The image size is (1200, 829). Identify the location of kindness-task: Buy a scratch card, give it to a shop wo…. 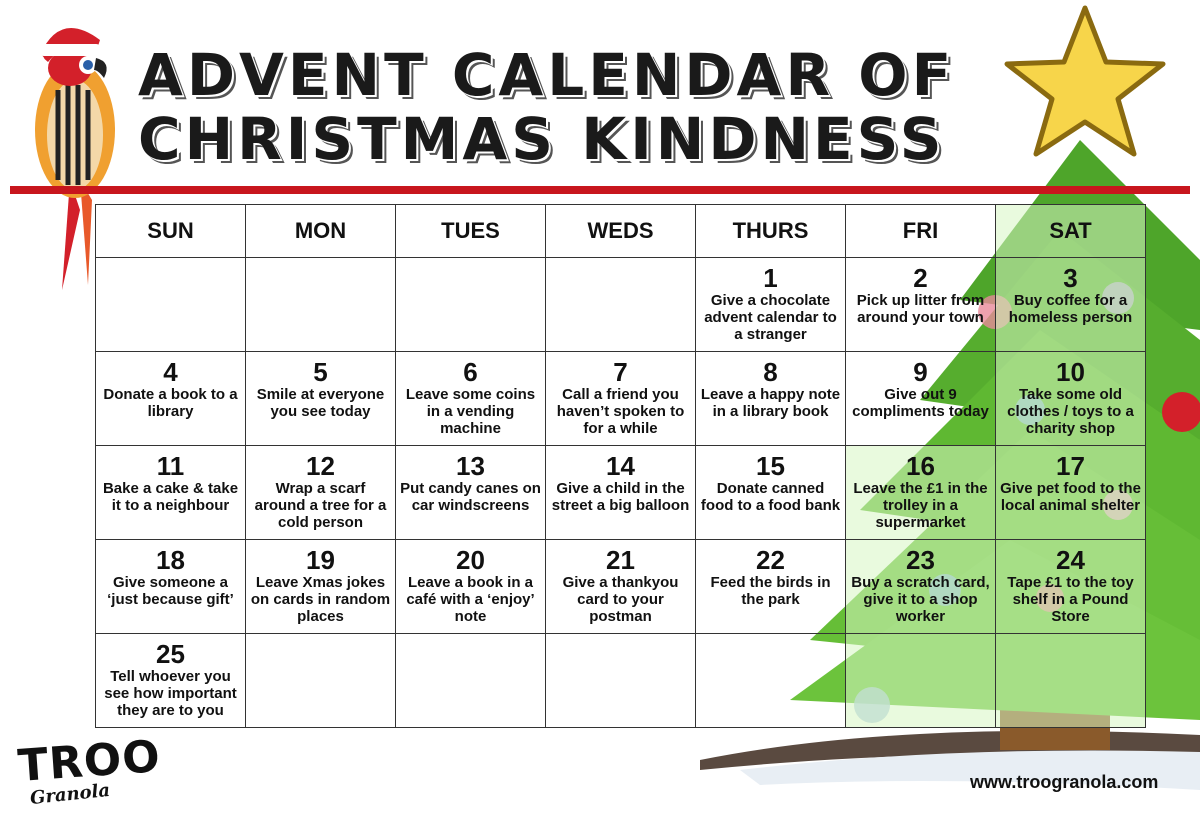
(920, 599).